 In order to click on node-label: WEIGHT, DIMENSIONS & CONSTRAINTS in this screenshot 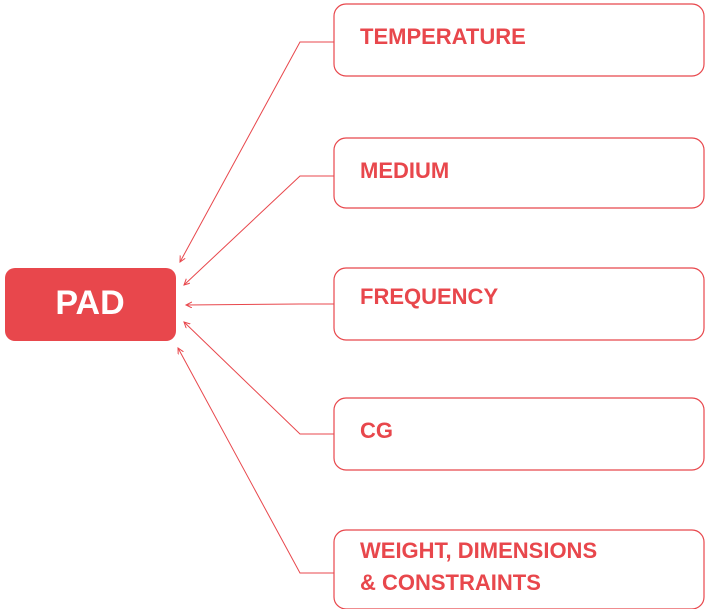, I will do `click(478, 566)`.